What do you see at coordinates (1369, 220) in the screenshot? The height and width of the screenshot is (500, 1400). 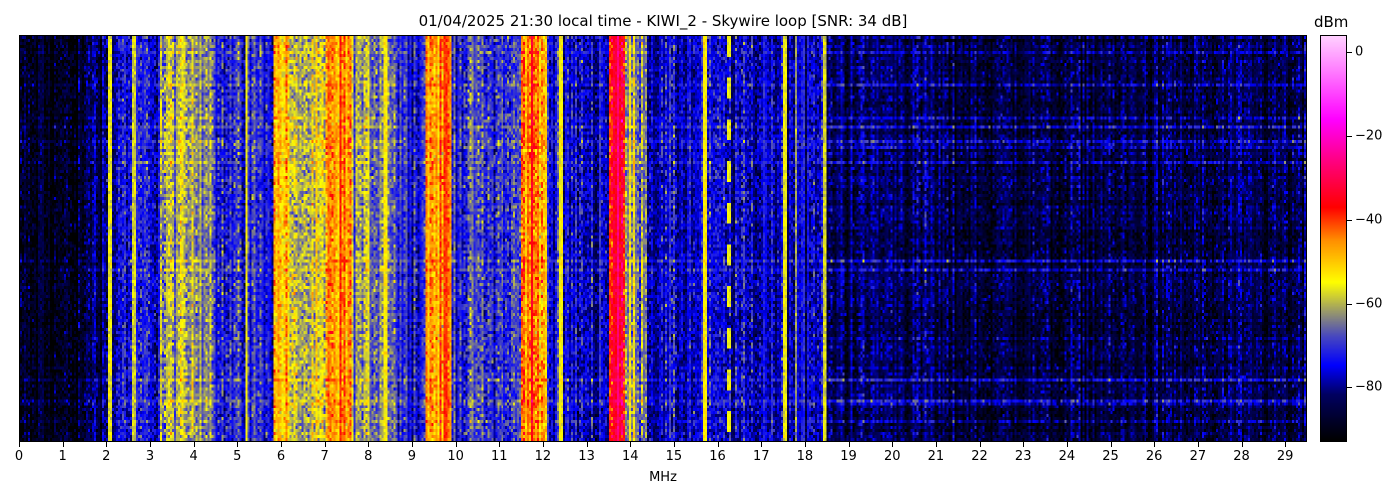 I see `colorbar-tick-label: −40` at bounding box center [1369, 220].